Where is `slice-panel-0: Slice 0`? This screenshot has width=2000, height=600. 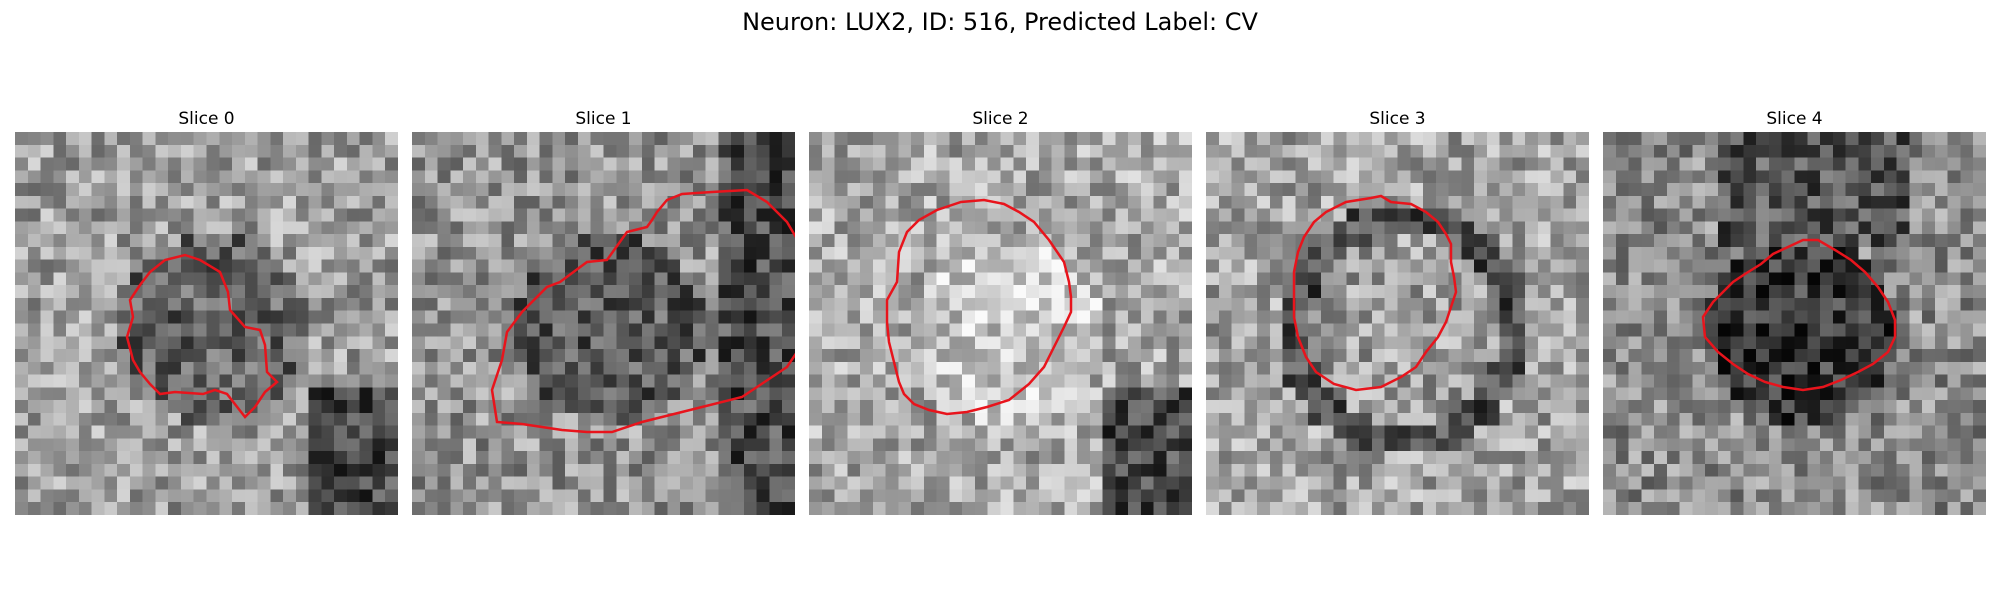
slice-panel-0: Slice 0 is located at coordinates (206, 311).